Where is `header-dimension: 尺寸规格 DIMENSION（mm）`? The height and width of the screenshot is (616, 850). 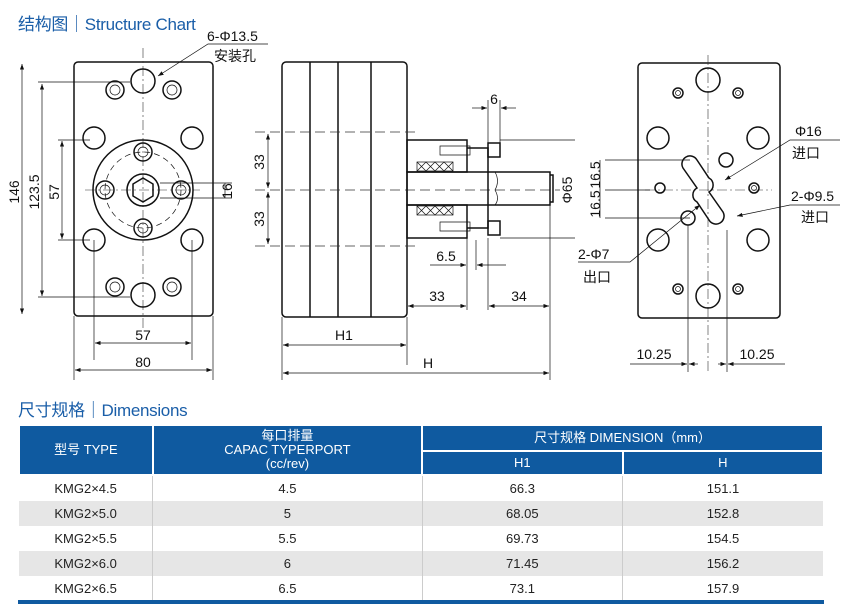
header-dimension: 尺寸规格 DIMENSION（mm） is located at coordinates (622, 438).